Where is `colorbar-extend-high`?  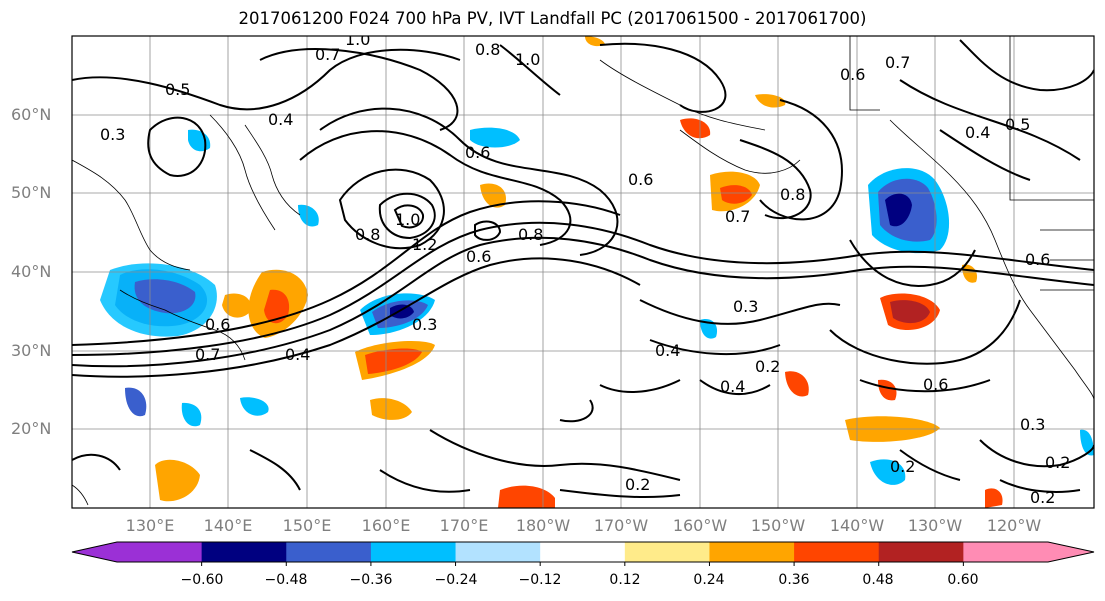 colorbar-extend-high is located at coordinates (1071, 552).